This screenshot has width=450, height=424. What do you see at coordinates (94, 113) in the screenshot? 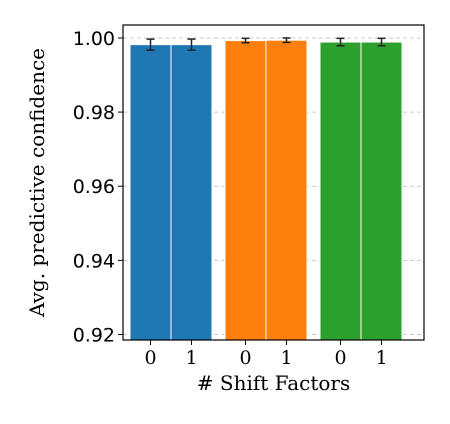
I see `y-tick-label: 0.98` at bounding box center [94, 113].